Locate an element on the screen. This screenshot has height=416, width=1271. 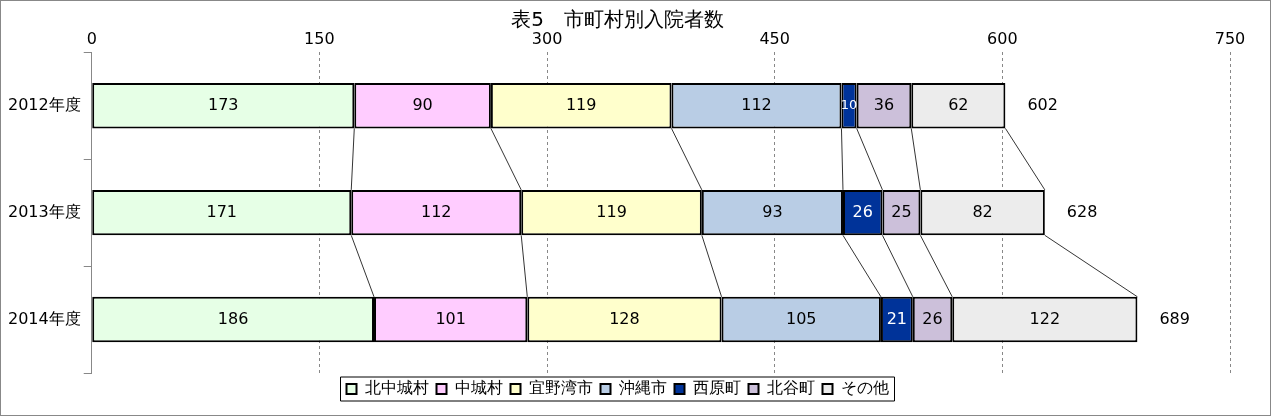
total-label: 602 is located at coordinates (1042, 104).